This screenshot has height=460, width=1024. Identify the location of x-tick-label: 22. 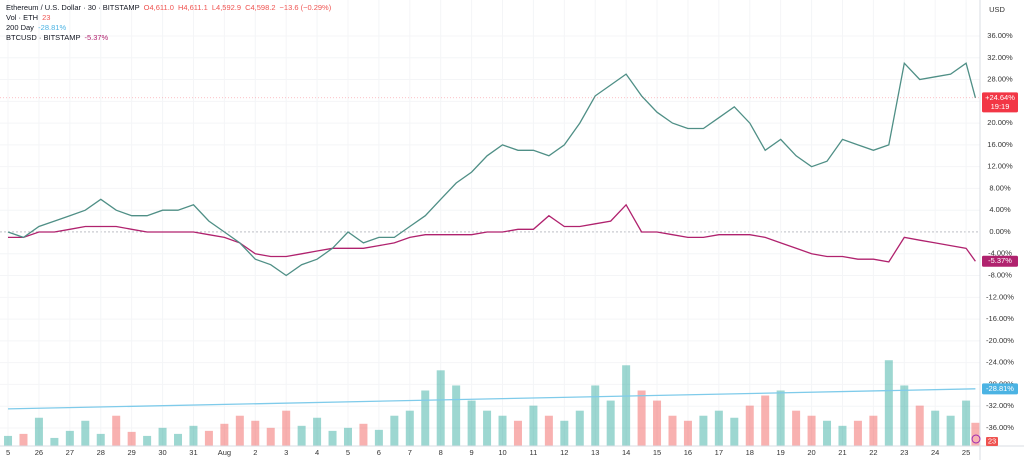
(873, 452).